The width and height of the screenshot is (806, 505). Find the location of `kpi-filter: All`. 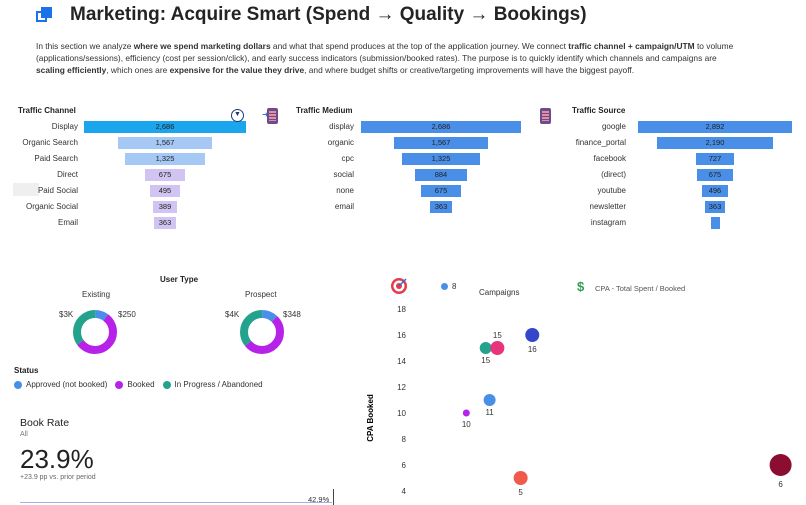

kpi-filter: All is located at coordinates (24, 434).